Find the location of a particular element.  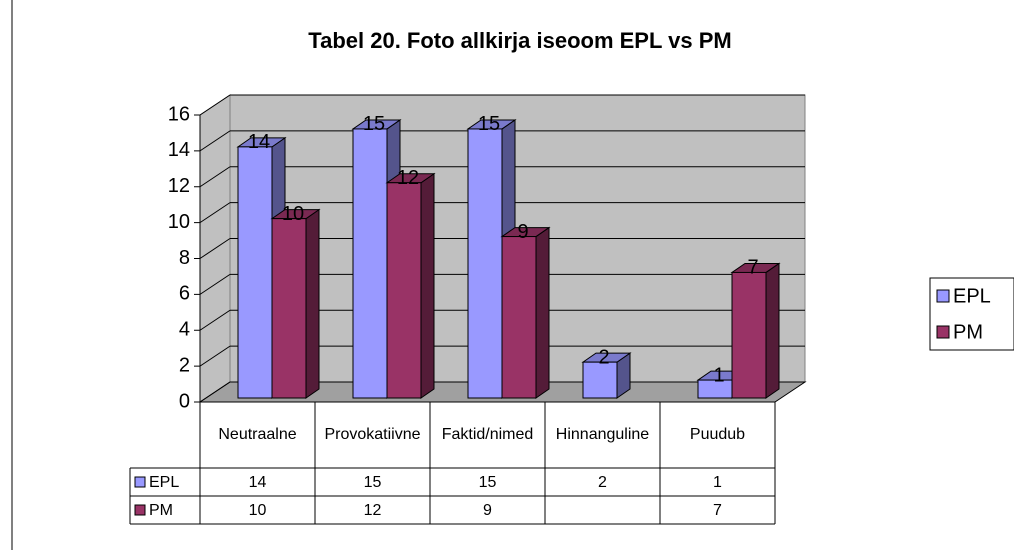

category-label: Provokatiivne is located at coordinates (372, 434).